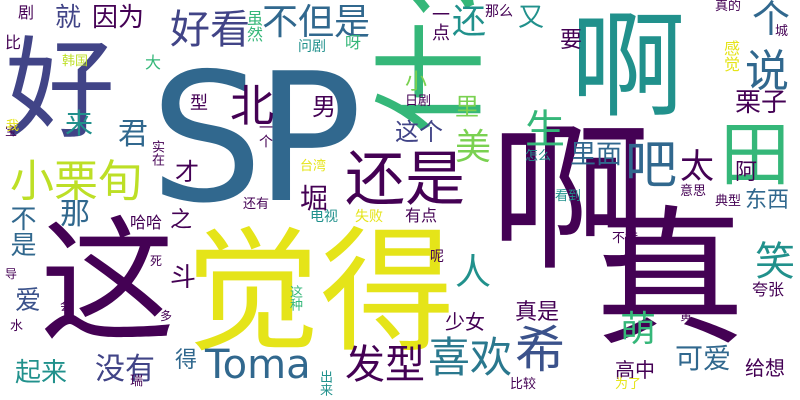 This screenshot has height=400, width=800. What do you see at coordinates (782, 31) in the screenshot?
I see `word-cheng: 城` at bounding box center [782, 31].